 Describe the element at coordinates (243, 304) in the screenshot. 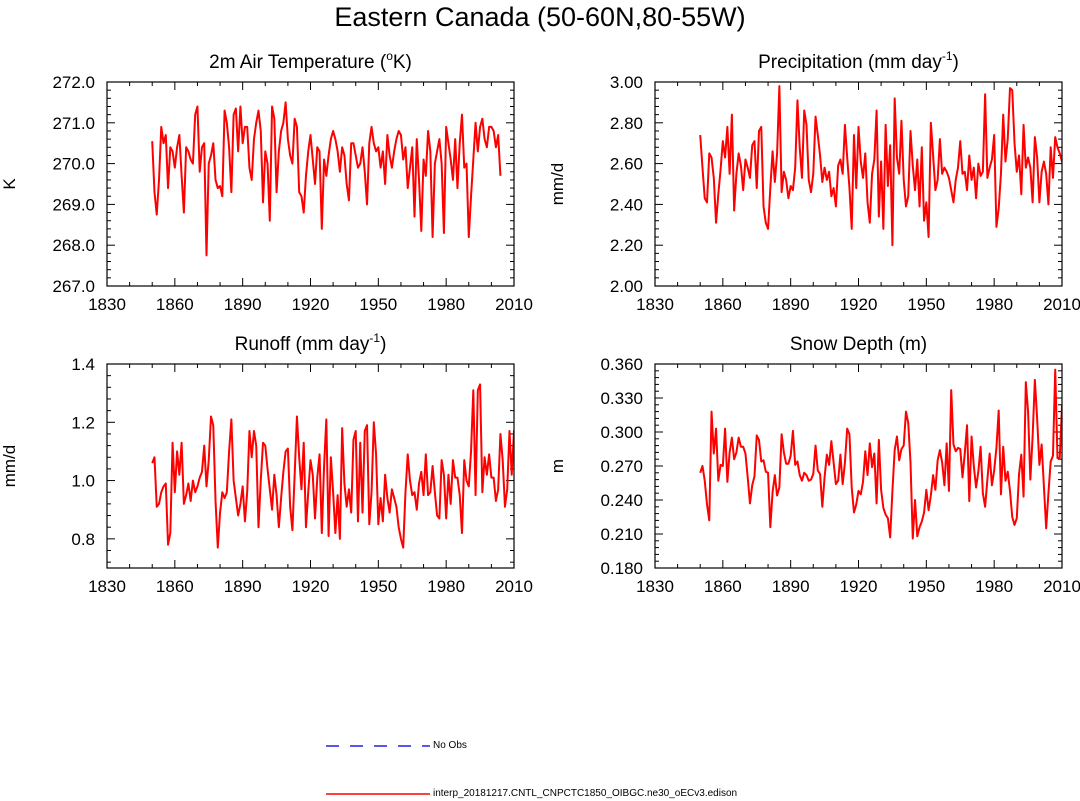

I see `panel-2m-air-temperature-k-xtick-label: 1890` at that location.